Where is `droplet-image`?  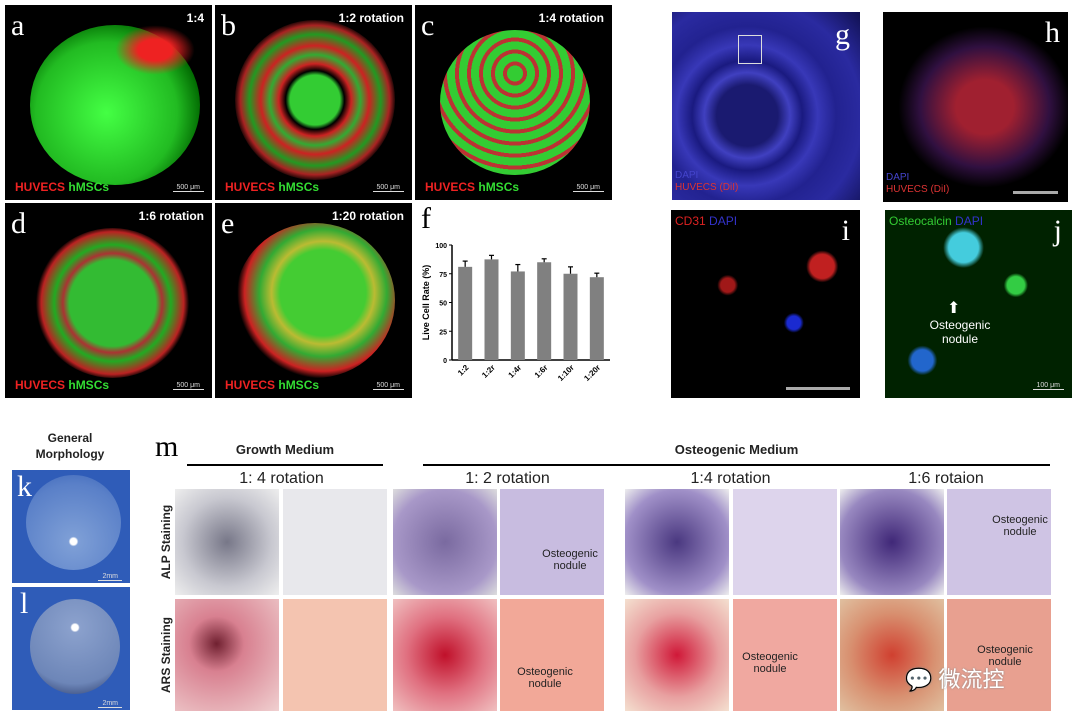 droplet-image is located at coordinates (73, 522).